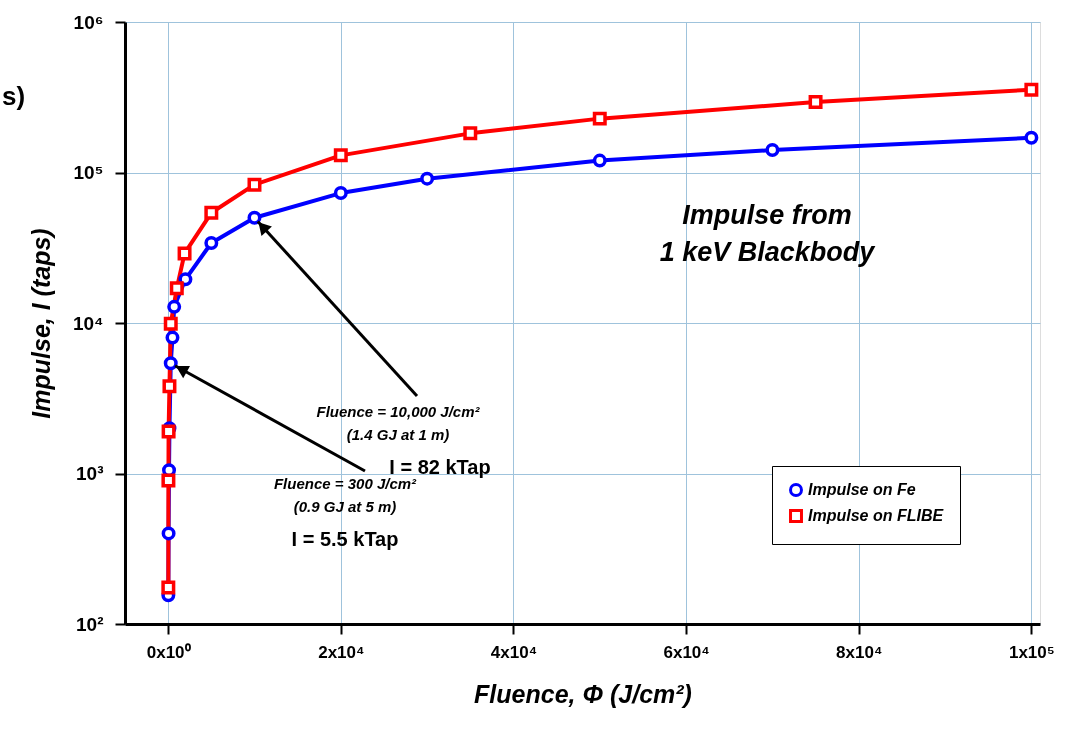 The width and height of the screenshot is (1072, 735). What do you see at coordinates (1031, 652) in the screenshot?
I see `x-tick-label: 1x10⁵` at bounding box center [1031, 652].